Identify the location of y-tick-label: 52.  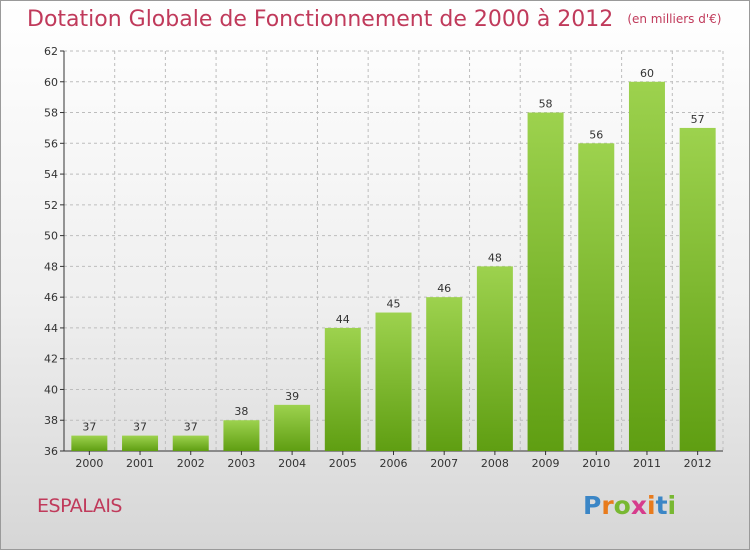
(51, 205).